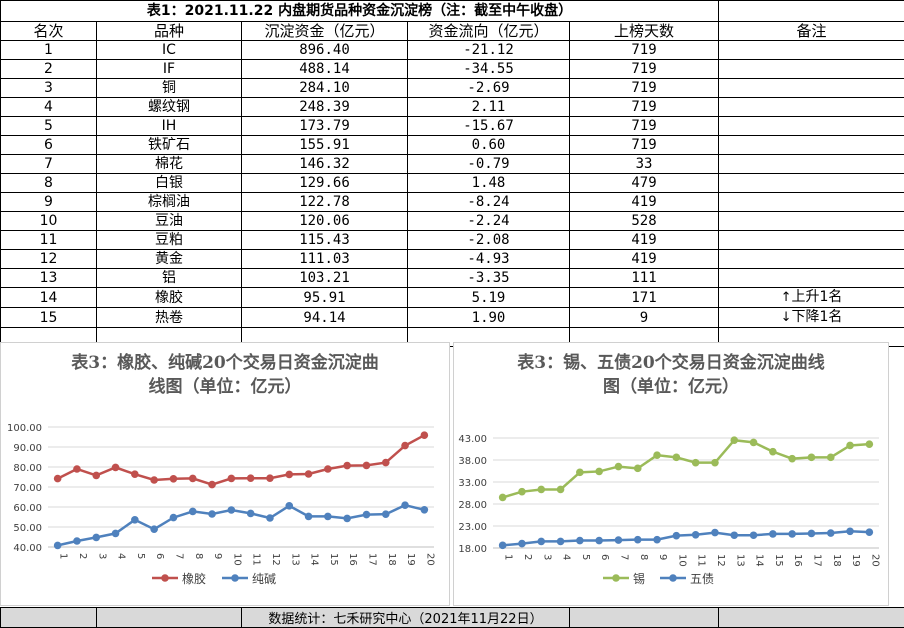 This screenshot has width=904, height=628. Describe the element at coordinates (488, 126) in the screenshot. I see `cell-flow: -15.67` at that location.